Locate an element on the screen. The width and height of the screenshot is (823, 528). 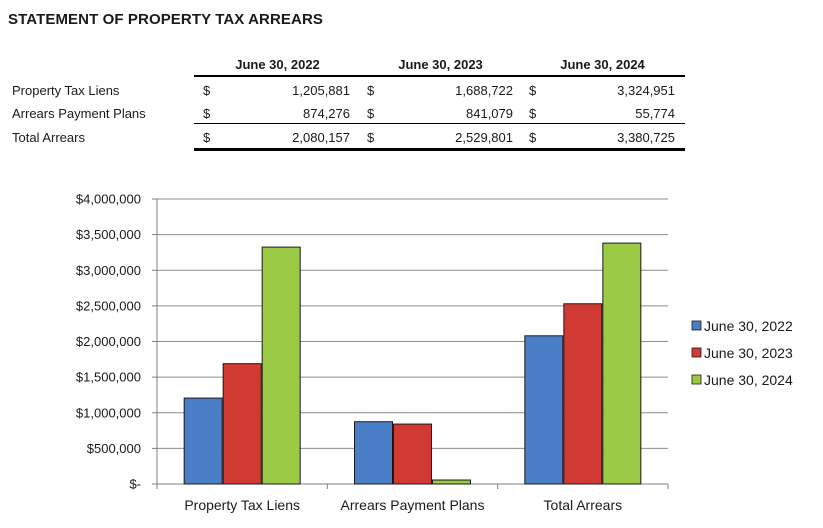
table-cell: 841,079 is located at coordinates (489, 113).